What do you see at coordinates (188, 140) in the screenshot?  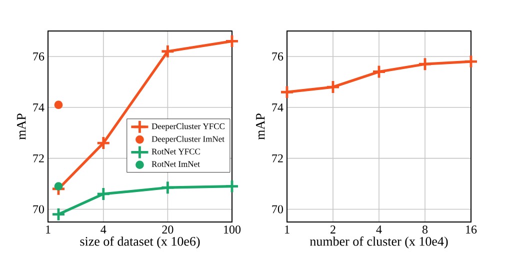 I see `legend-label: DeeperCluster ImNet` at bounding box center [188, 140].